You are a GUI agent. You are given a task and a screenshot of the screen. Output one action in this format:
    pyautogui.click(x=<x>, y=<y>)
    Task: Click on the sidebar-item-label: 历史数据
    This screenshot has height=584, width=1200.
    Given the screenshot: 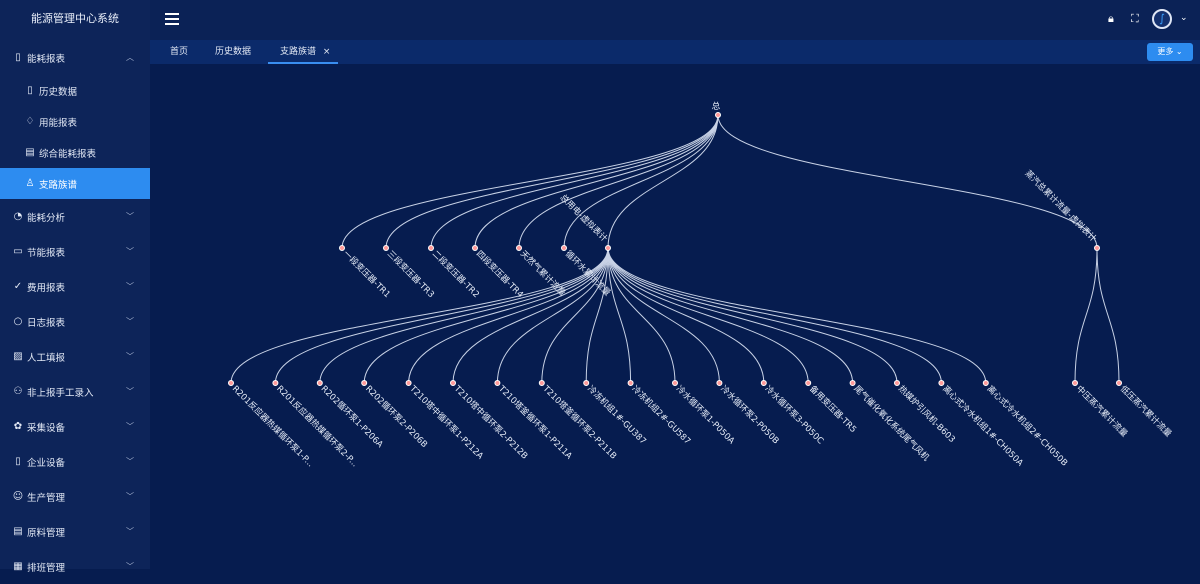 What is the action you would take?
    pyautogui.click(x=58, y=92)
    